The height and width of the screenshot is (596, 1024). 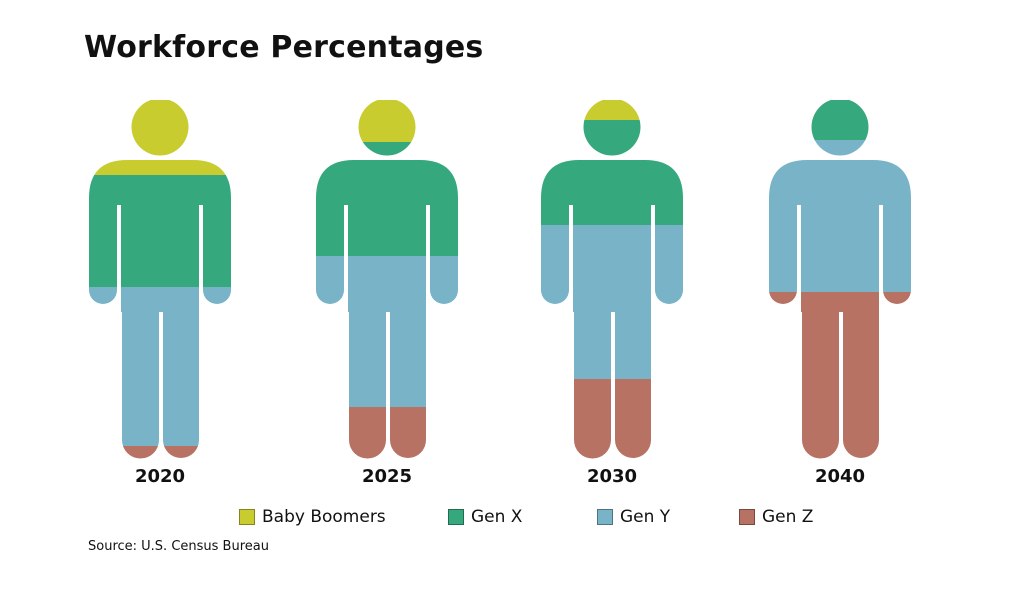 I want to click on legend-label: Baby Boomers, so click(x=324, y=517).